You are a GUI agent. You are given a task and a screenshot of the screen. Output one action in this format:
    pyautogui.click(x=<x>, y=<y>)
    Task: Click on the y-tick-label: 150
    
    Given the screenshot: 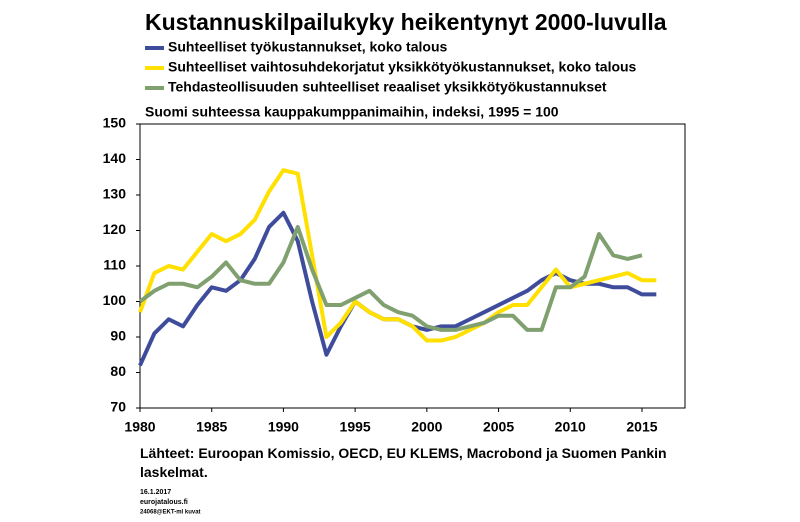 What is the action you would take?
    pyautogui.click(x=115, y=123)
    